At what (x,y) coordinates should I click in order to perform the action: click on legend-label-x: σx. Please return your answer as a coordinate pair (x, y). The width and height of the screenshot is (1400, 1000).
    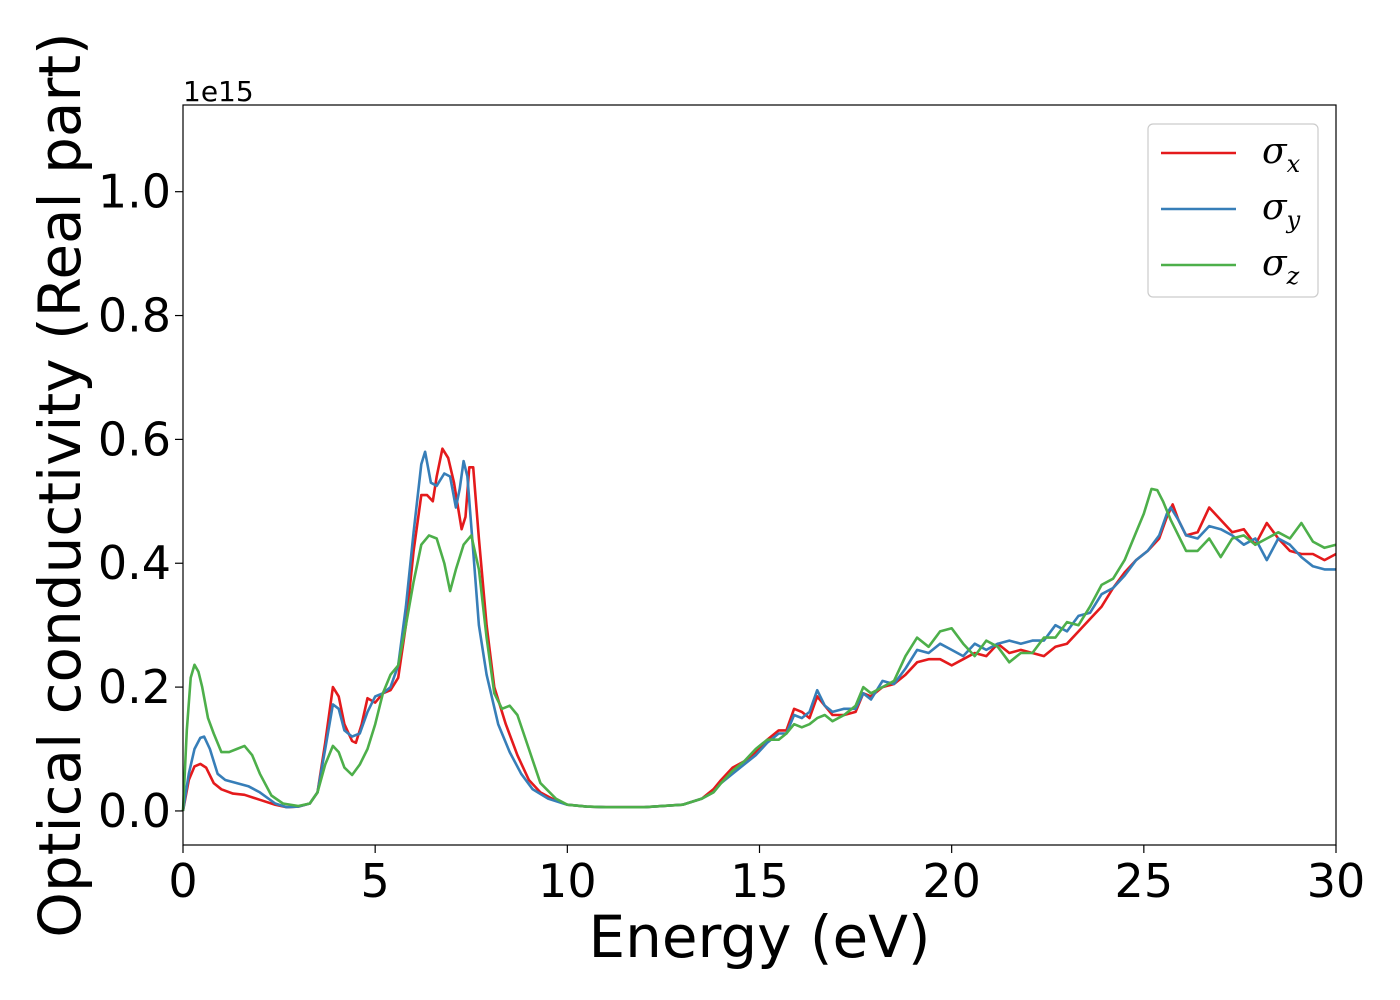
    Looking at the image, I should click on (1281, 154).